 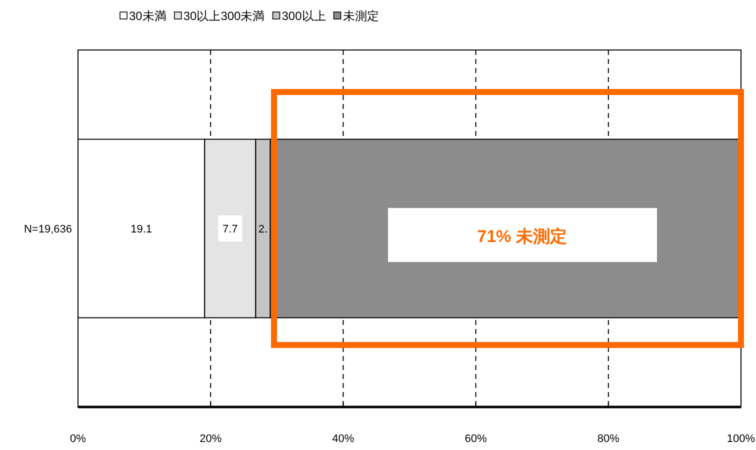 I want to click on x-tick-label: 100%, so click(x=741, y=439).